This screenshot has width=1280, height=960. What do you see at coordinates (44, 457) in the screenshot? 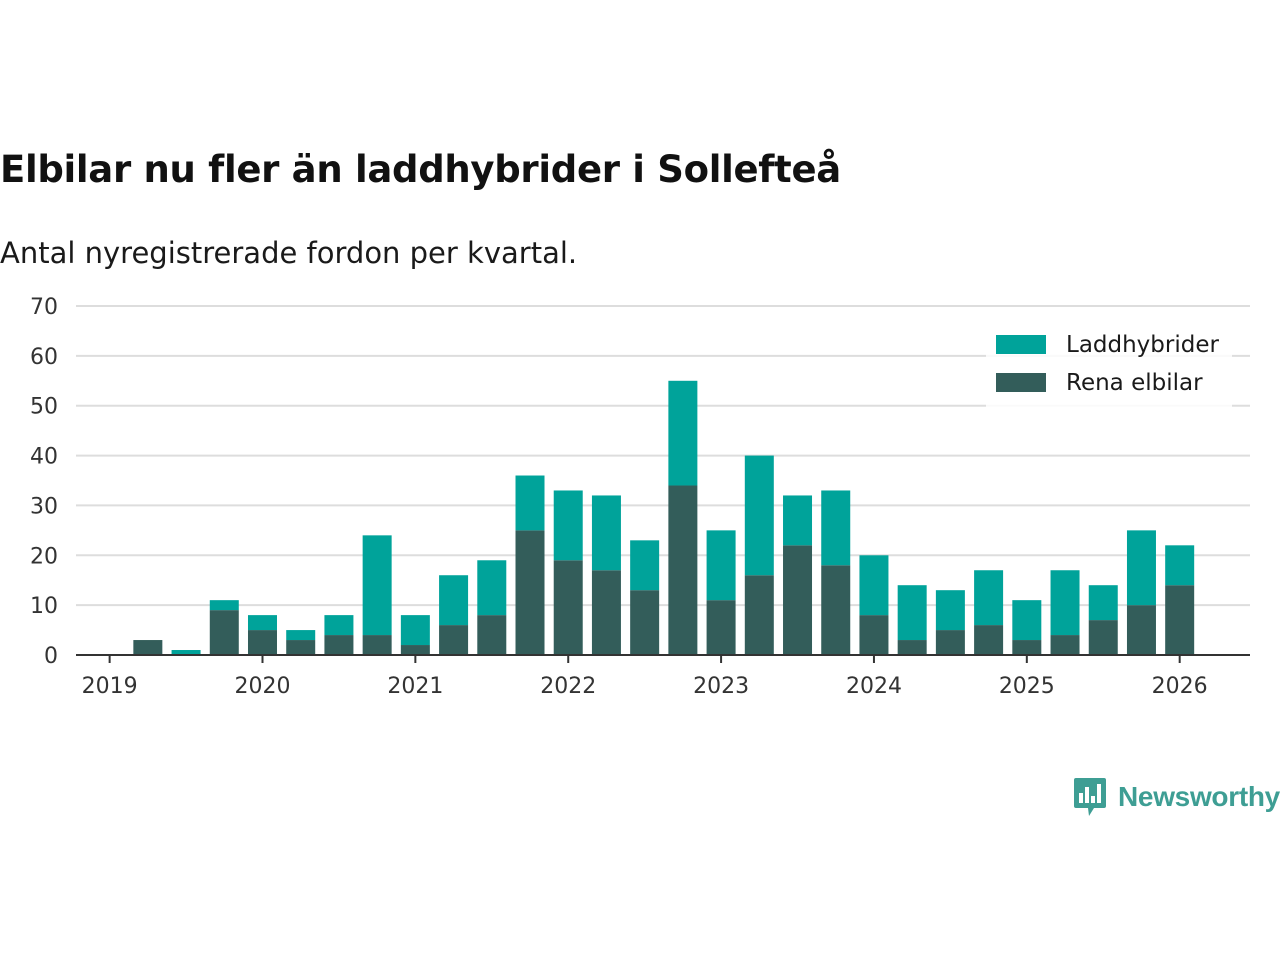
I see `y-tick-label: 40` at bounding box center [44, 457].